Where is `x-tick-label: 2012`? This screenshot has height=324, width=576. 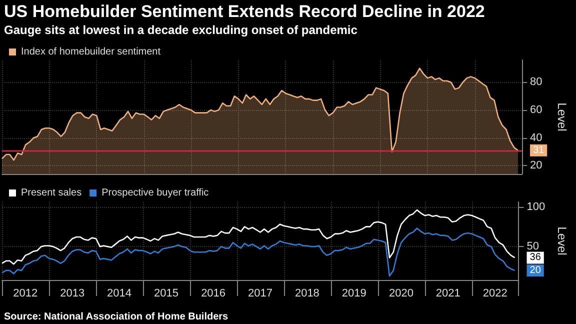
x-tick-label: 2012 is located at coordinates (25, 294).